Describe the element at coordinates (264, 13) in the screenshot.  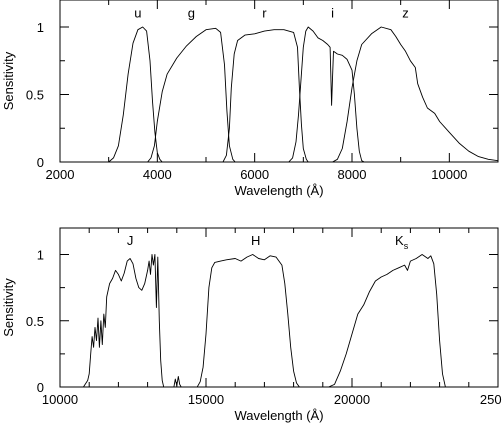
I see `band-label-r: r` at that location.